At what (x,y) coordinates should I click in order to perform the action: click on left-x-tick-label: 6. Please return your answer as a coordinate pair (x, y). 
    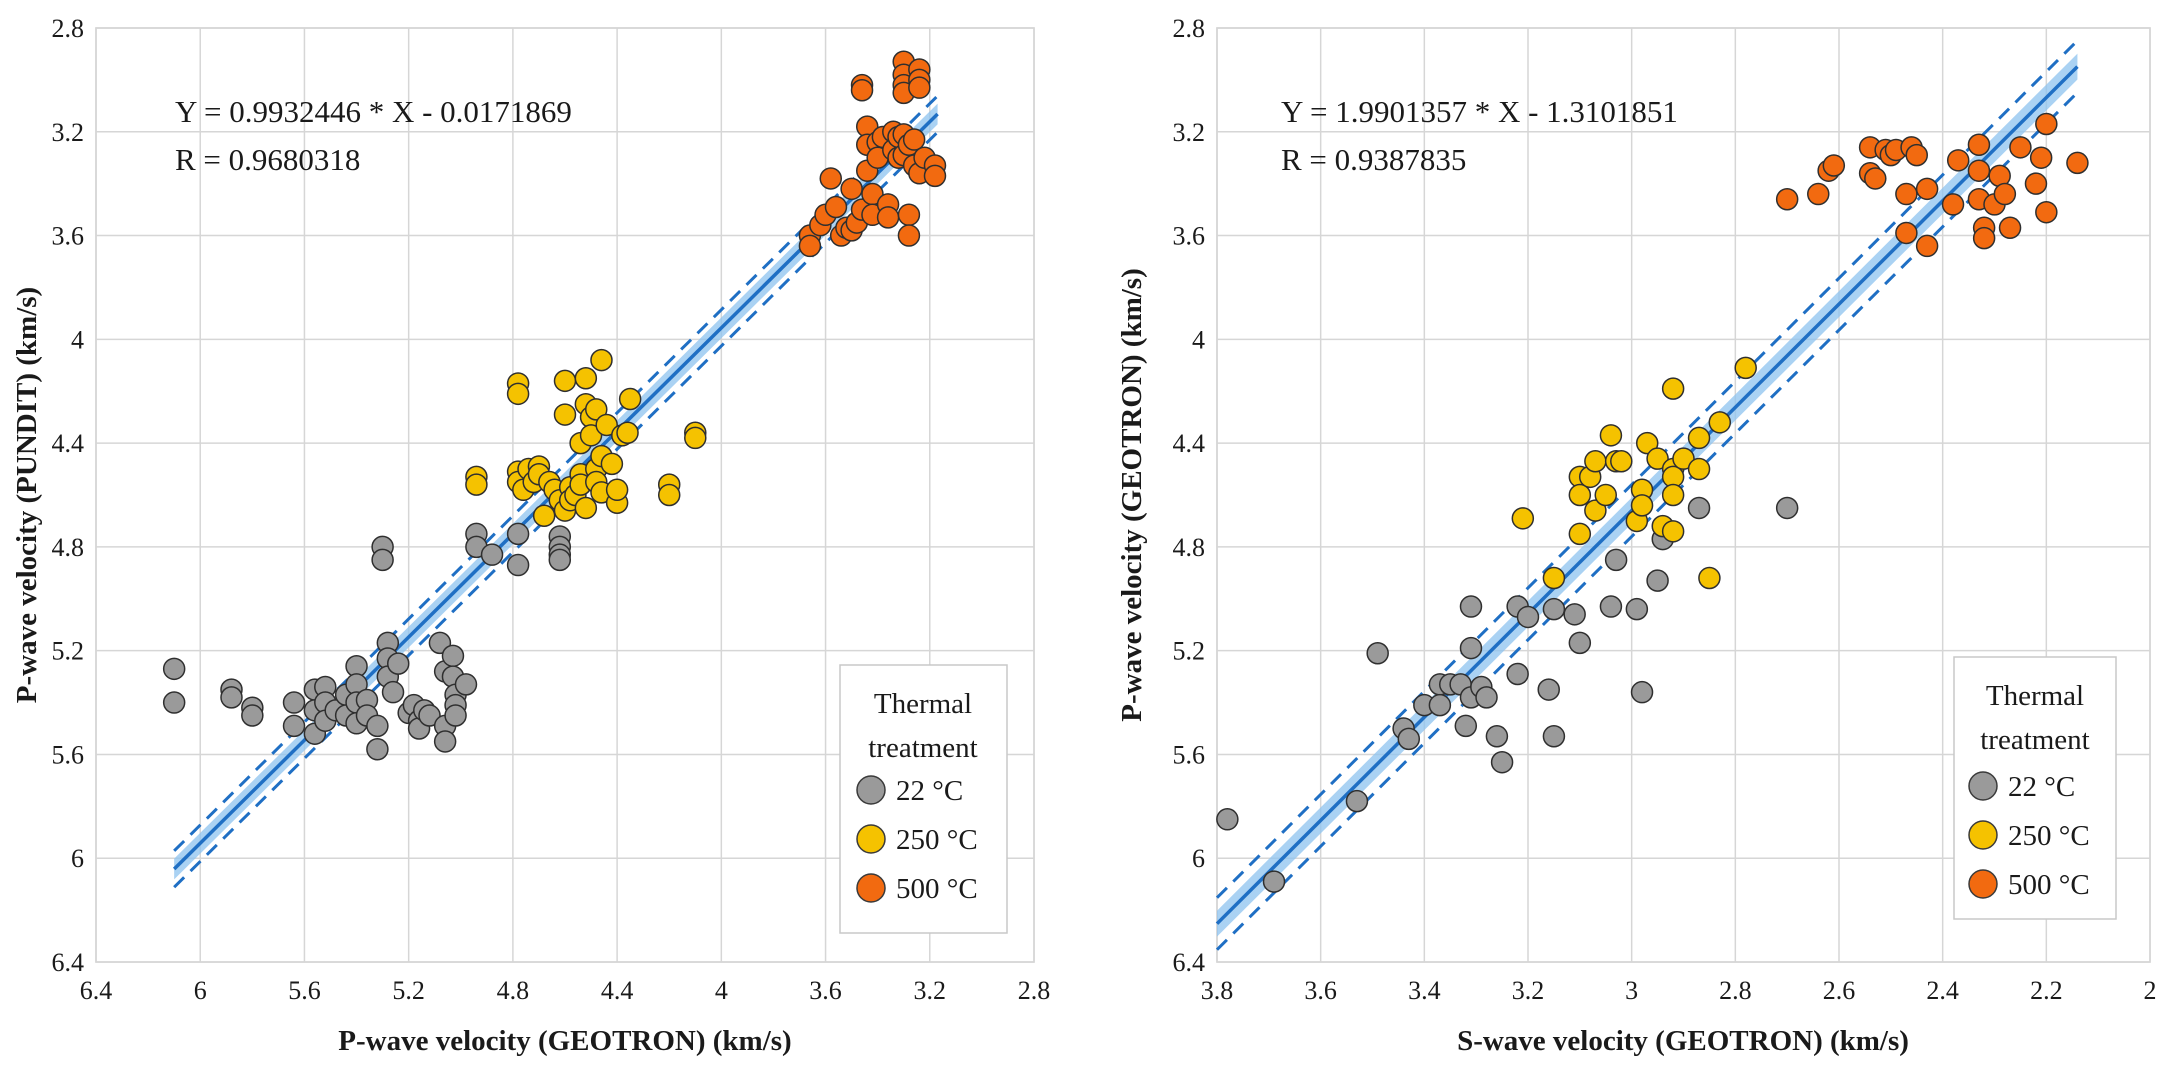
    Looking at the image, I should click on (200, 990).